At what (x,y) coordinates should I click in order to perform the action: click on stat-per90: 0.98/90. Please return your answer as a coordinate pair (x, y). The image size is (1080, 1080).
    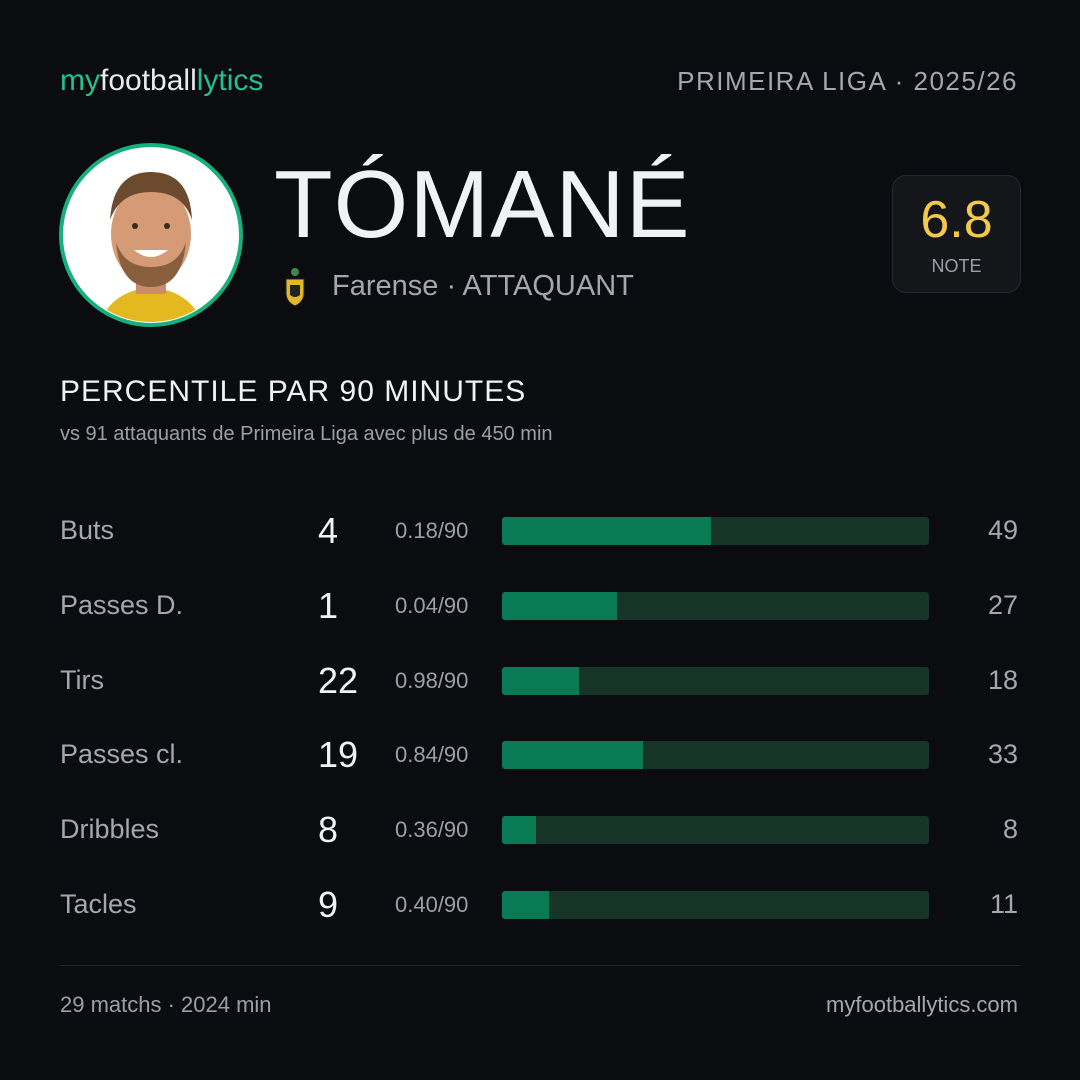
    Looking at the image, I should click on (432, 680).